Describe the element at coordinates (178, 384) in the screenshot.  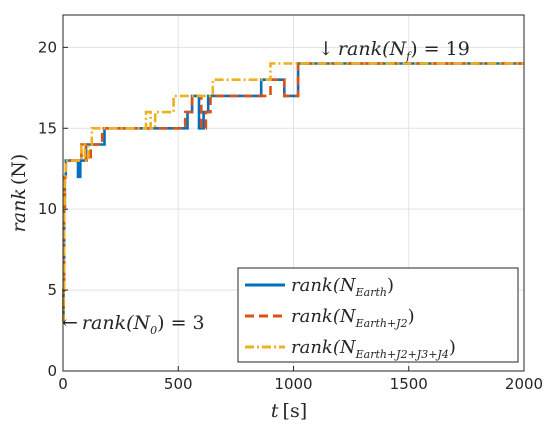
I see `x-tick-label: 500` at that location.